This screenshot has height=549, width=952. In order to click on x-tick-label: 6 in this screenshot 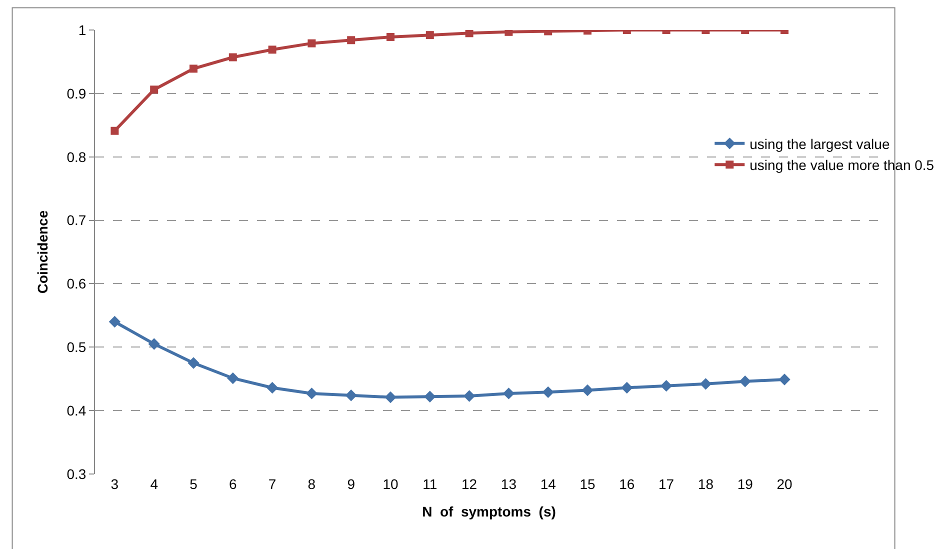, I will do `click(233, 484)`.